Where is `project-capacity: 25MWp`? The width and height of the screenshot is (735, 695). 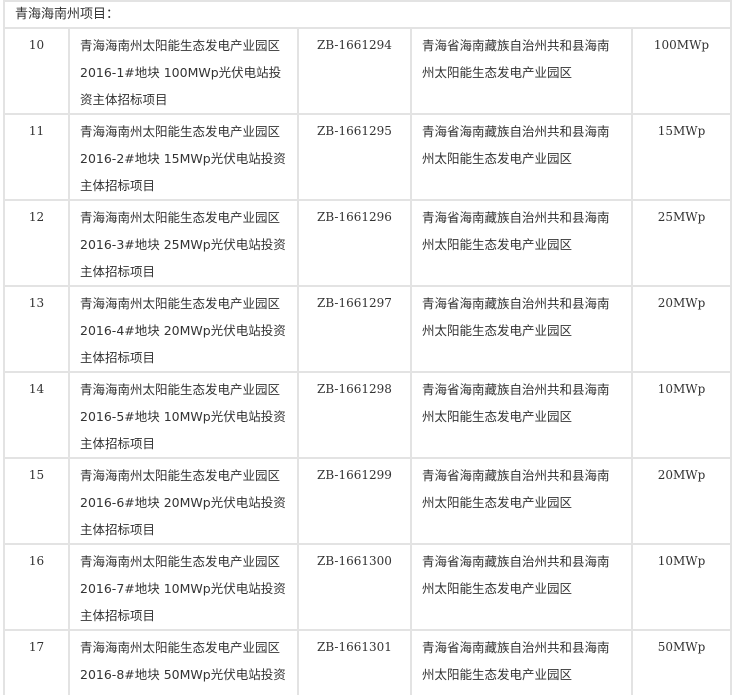 project-capacity: 25MWp is located at coordinates (681, 243).